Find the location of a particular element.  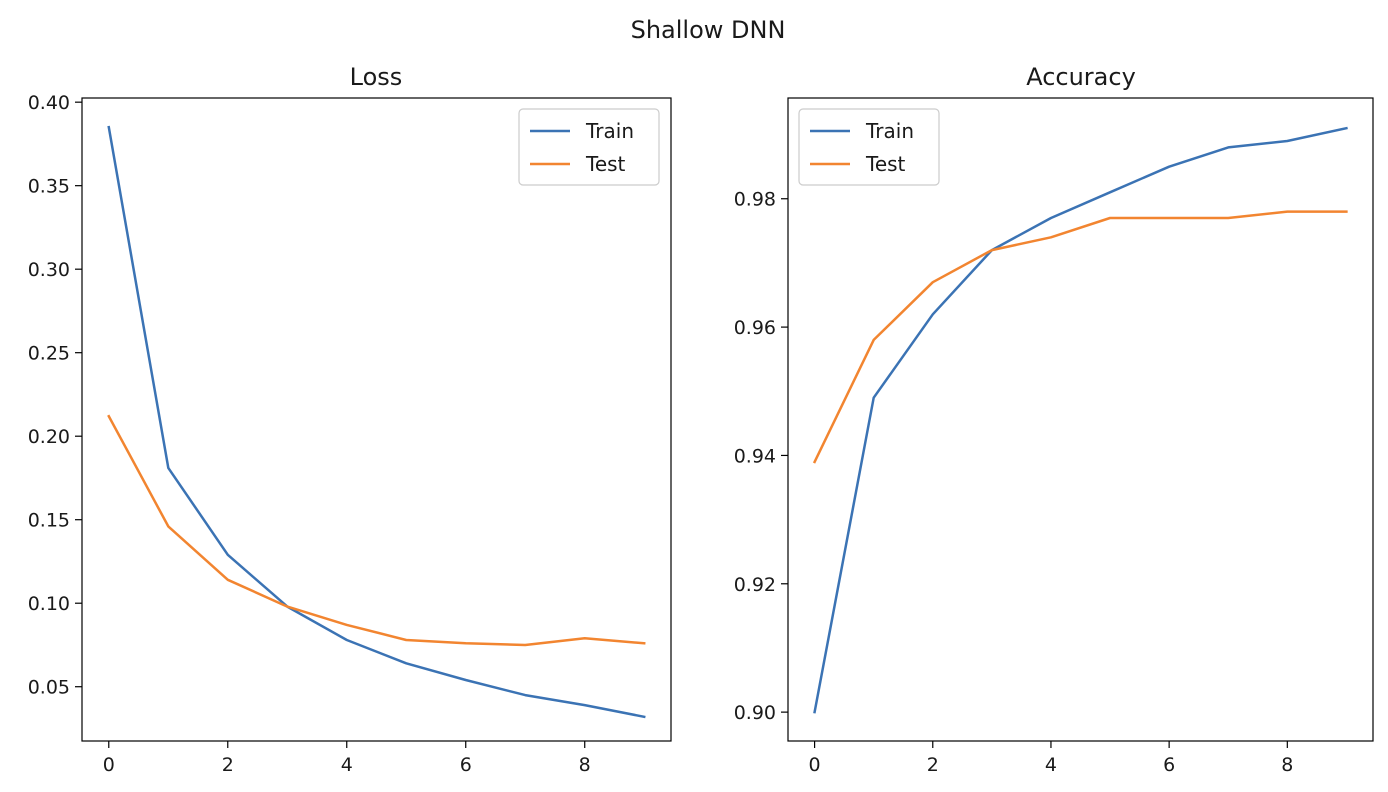

loss-y-tick-label: 0.10 is located at coordinates (49, 604).